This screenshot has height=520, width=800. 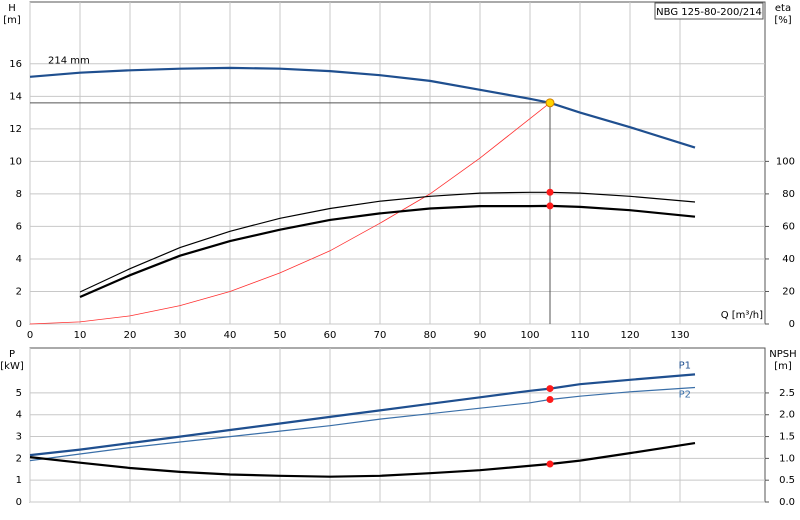 What do you see at coordinates (19, 194) in the screenshot?
I see `y-tick-label: 8` at bounding box center [19, 194].